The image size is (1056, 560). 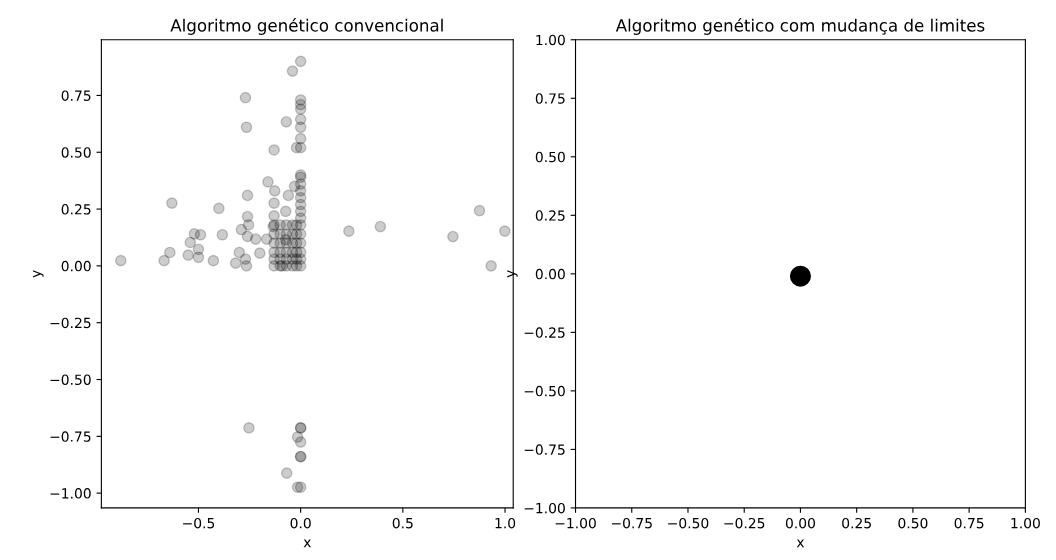 I want to click on y-tick-label: 1.00, so click(x=550, y=40).